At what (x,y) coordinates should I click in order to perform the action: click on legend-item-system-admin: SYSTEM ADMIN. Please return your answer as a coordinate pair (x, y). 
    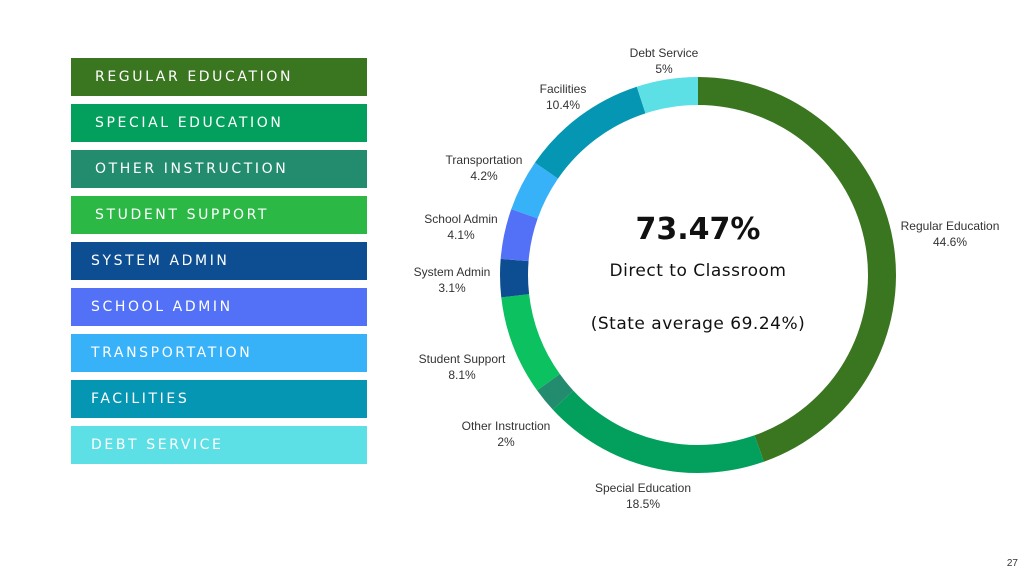
    Looking at the image, I should click on (219, 261).